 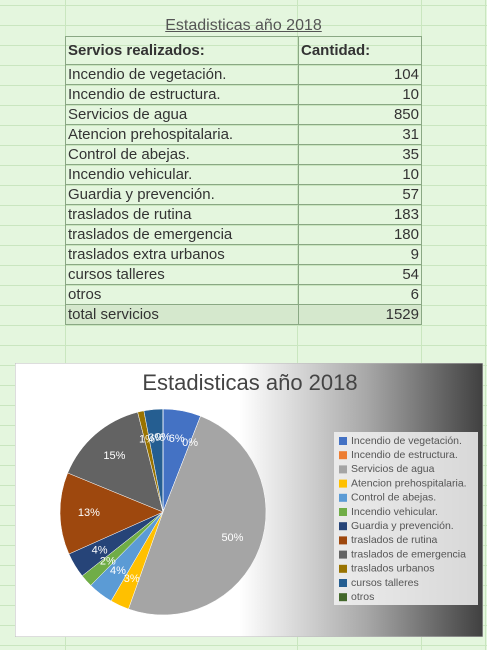 What do you see at coordinates (408, 554) in the screenshot?
I see `legend-label: traslados de emergencia` at bounding box center [408, 554].